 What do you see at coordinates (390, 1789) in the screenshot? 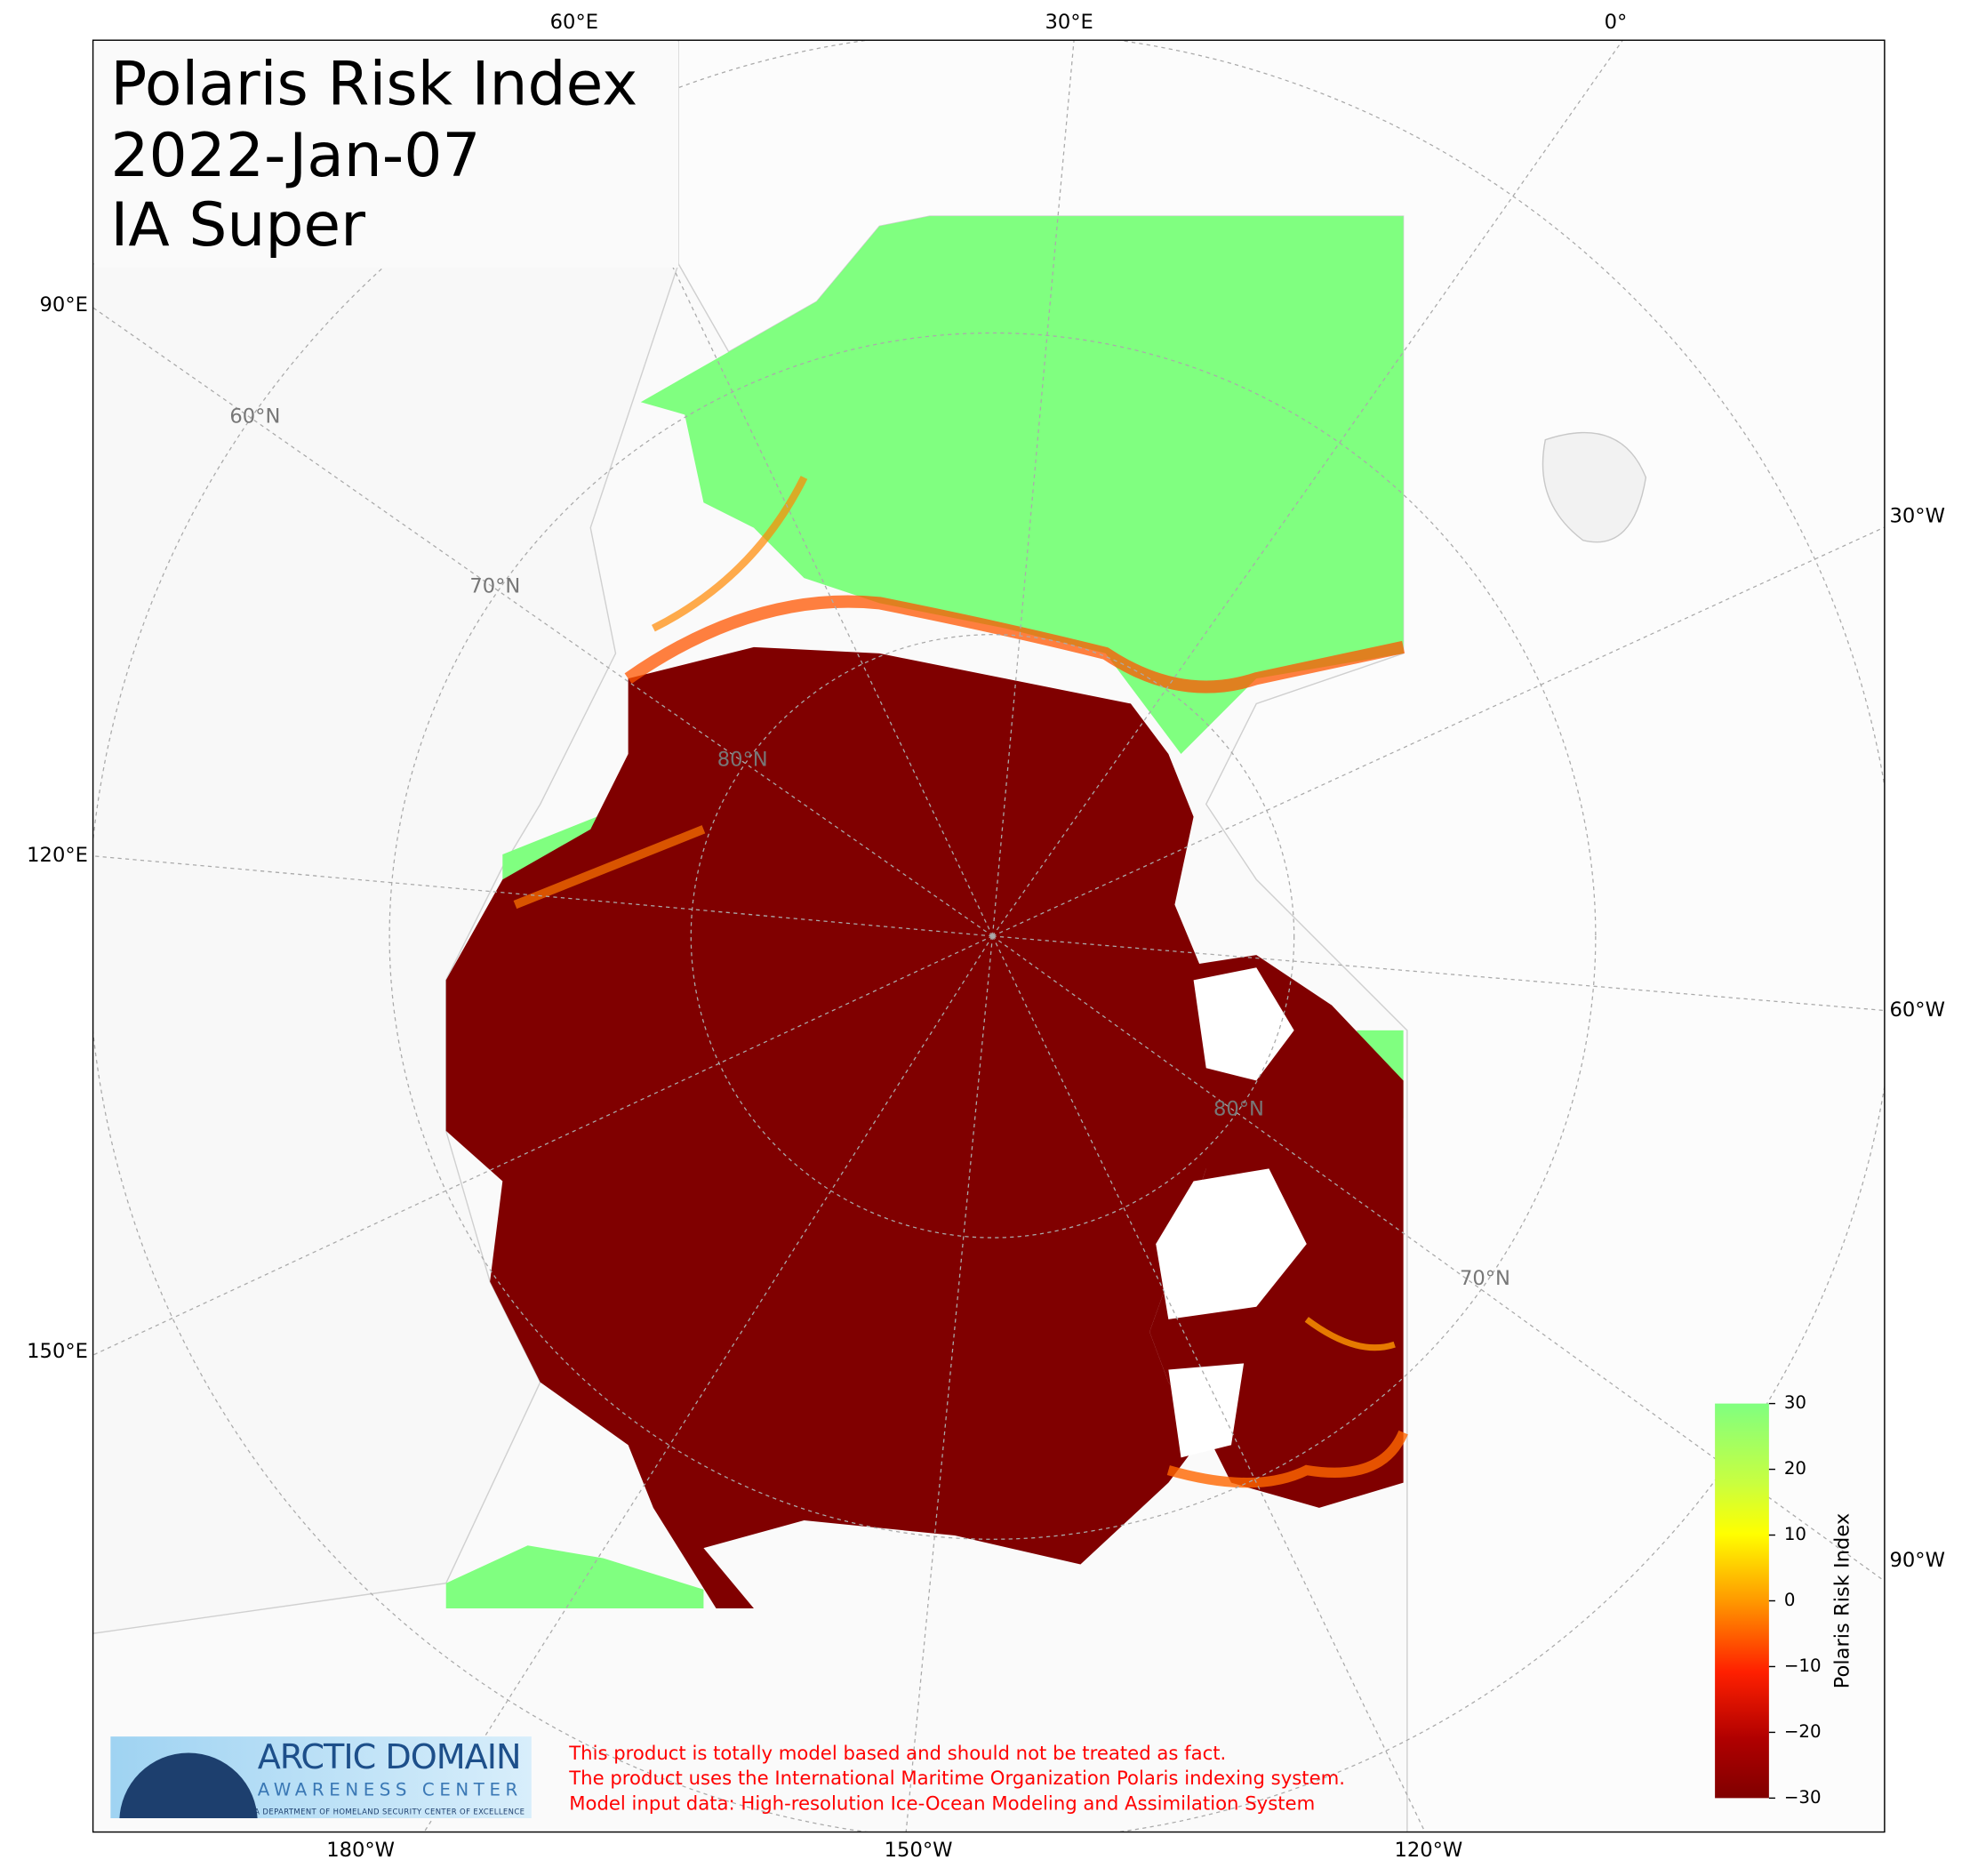
I see `logo-subtitle: AWARENESS CENTER` at bounding box center [390, 1789].